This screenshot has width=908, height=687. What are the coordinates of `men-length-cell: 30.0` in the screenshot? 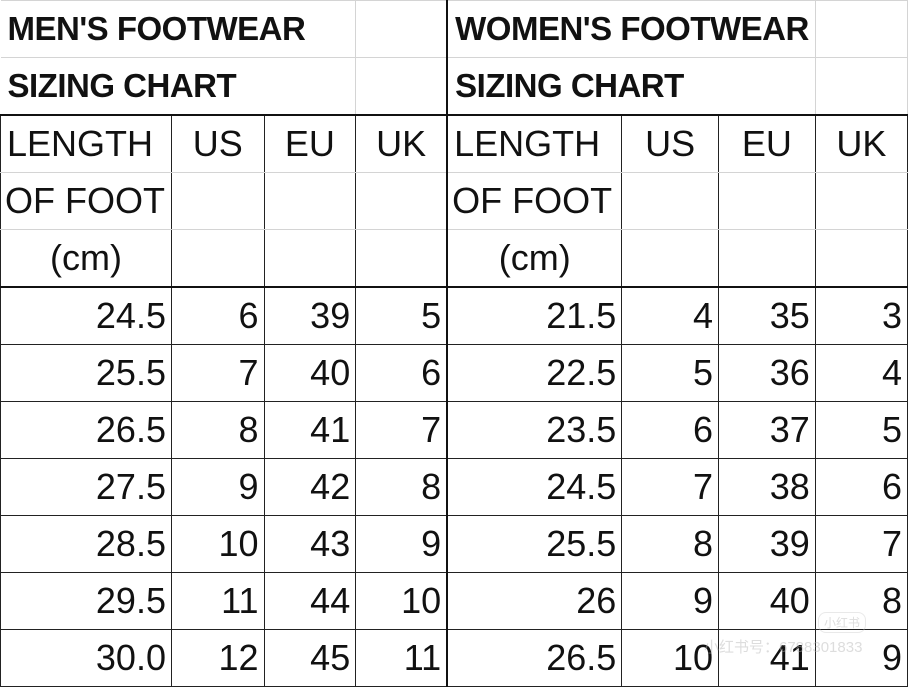 It's located at (86, 658).